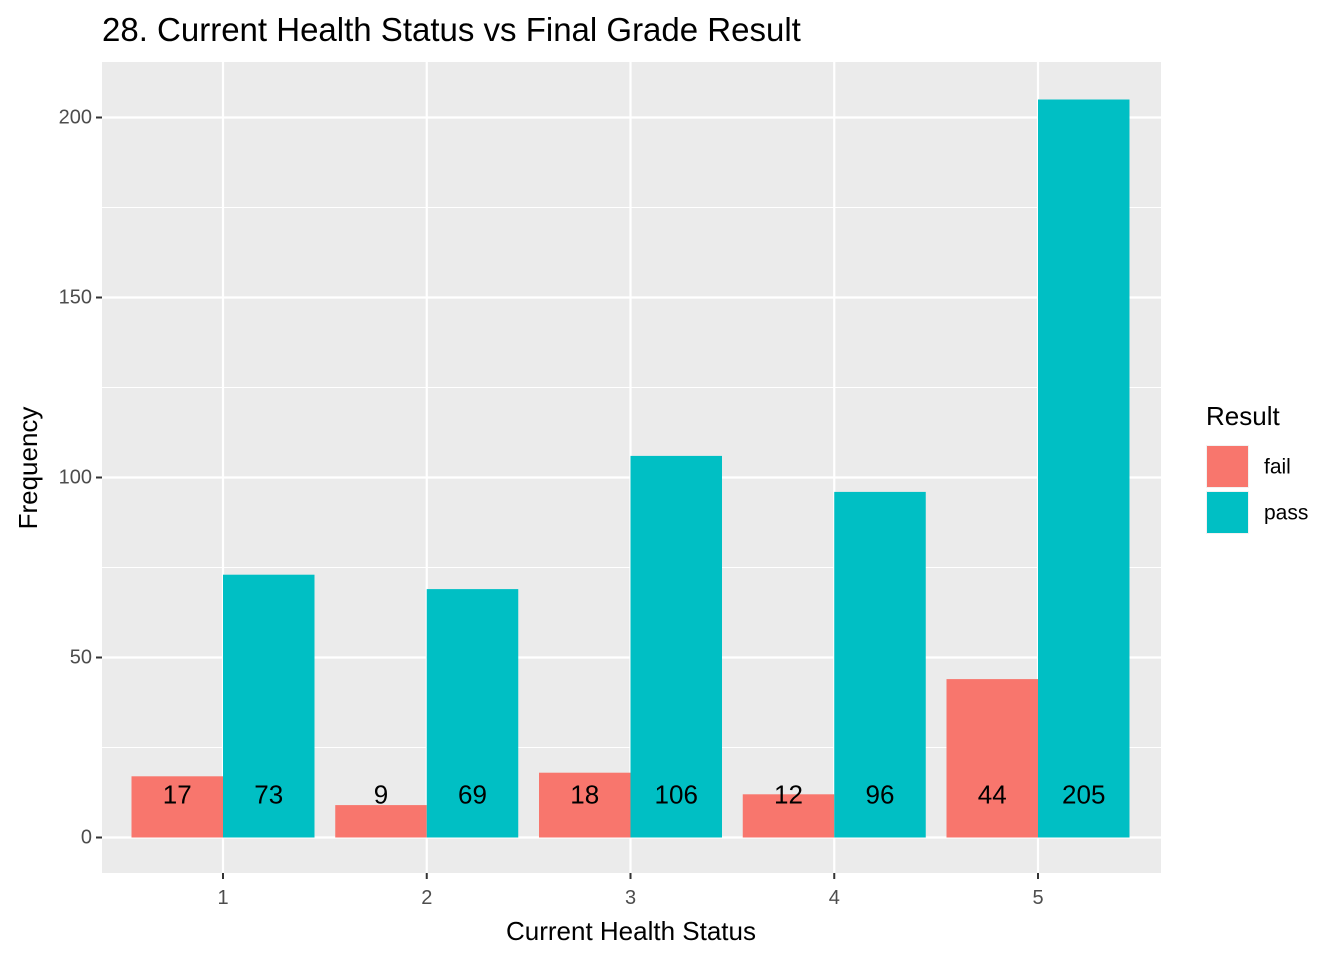 This screenshot has height=960, width=1344. Describe the element at coordinates (426, 898) in the screenshot. I see `x-tick-label: 2` at that location.